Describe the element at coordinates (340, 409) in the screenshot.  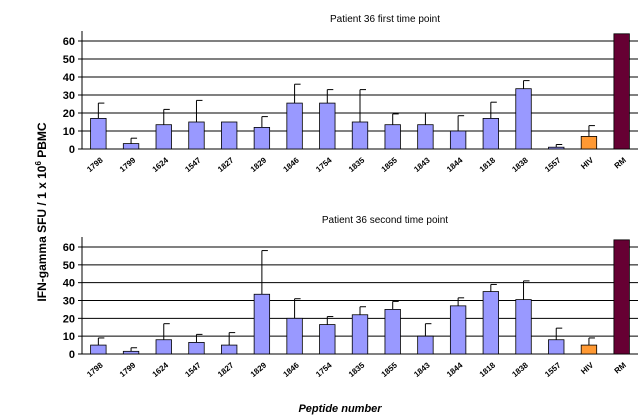
I see `x-axis-label: Peptide number` at that location.